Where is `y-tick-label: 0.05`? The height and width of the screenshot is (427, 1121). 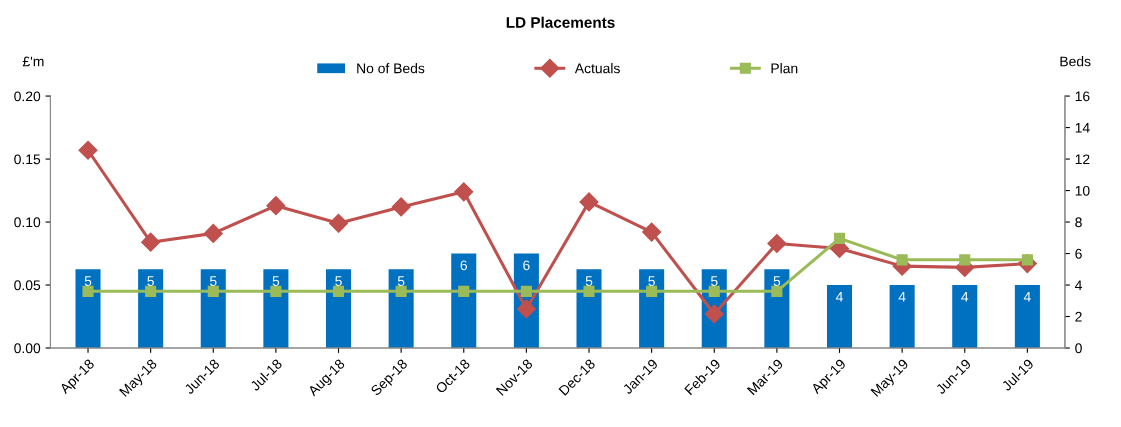 y-tick-label: 0.05 is located at coordinates (27, 285).